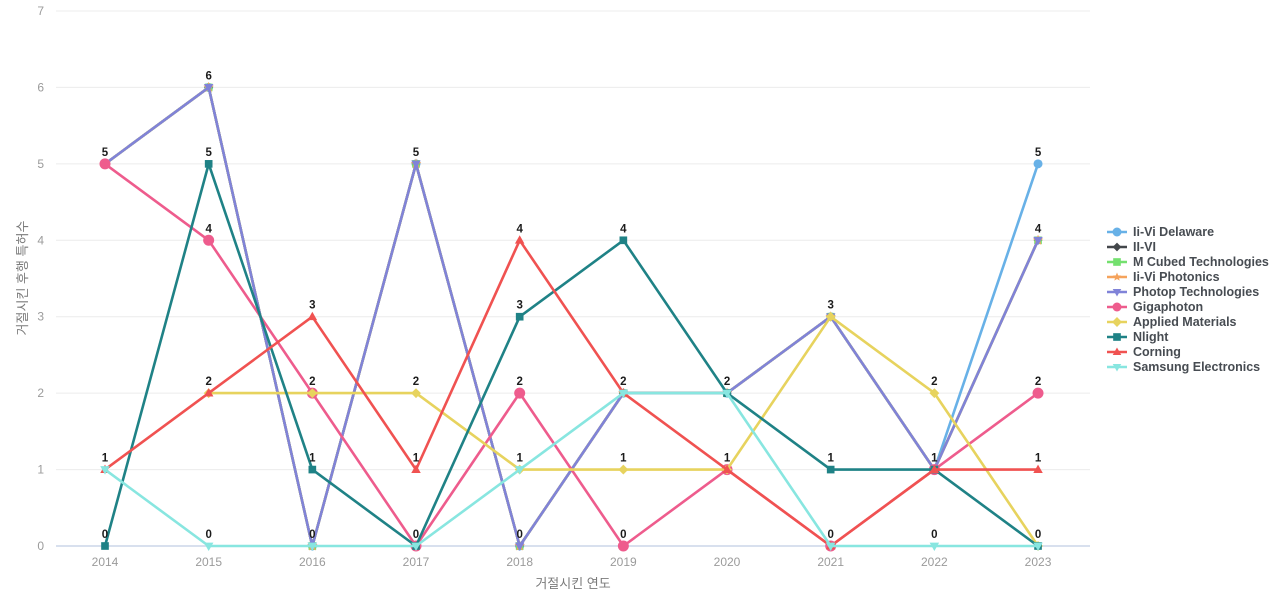 The image size is (1280, 600). What do you see at coordinates (1038, 562) in the screenshot?
I see `x-tick-label: 2023` at bounding box center [1038, 562].